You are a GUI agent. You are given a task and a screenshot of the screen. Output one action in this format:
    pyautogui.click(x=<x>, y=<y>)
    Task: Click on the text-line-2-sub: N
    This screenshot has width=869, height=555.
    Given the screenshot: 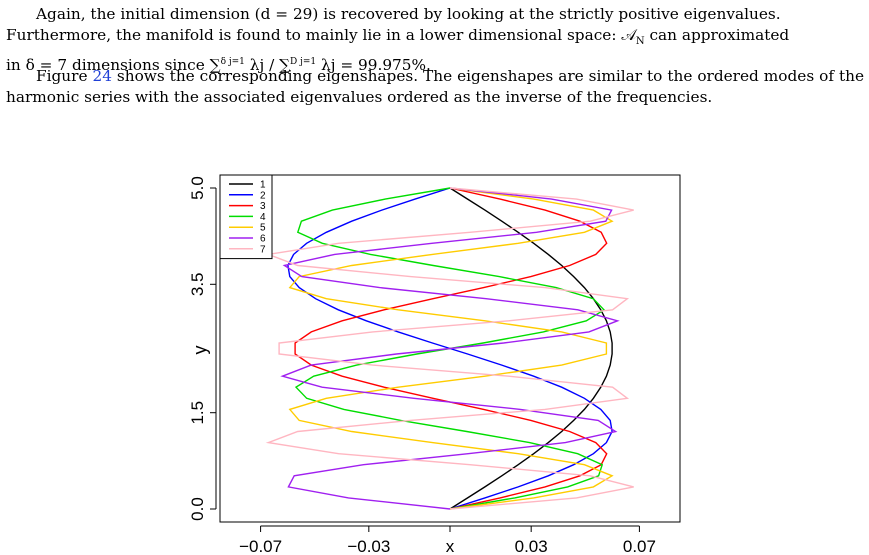 What is the action you would take?
    pyautogui.click(x=640, y=41)
    